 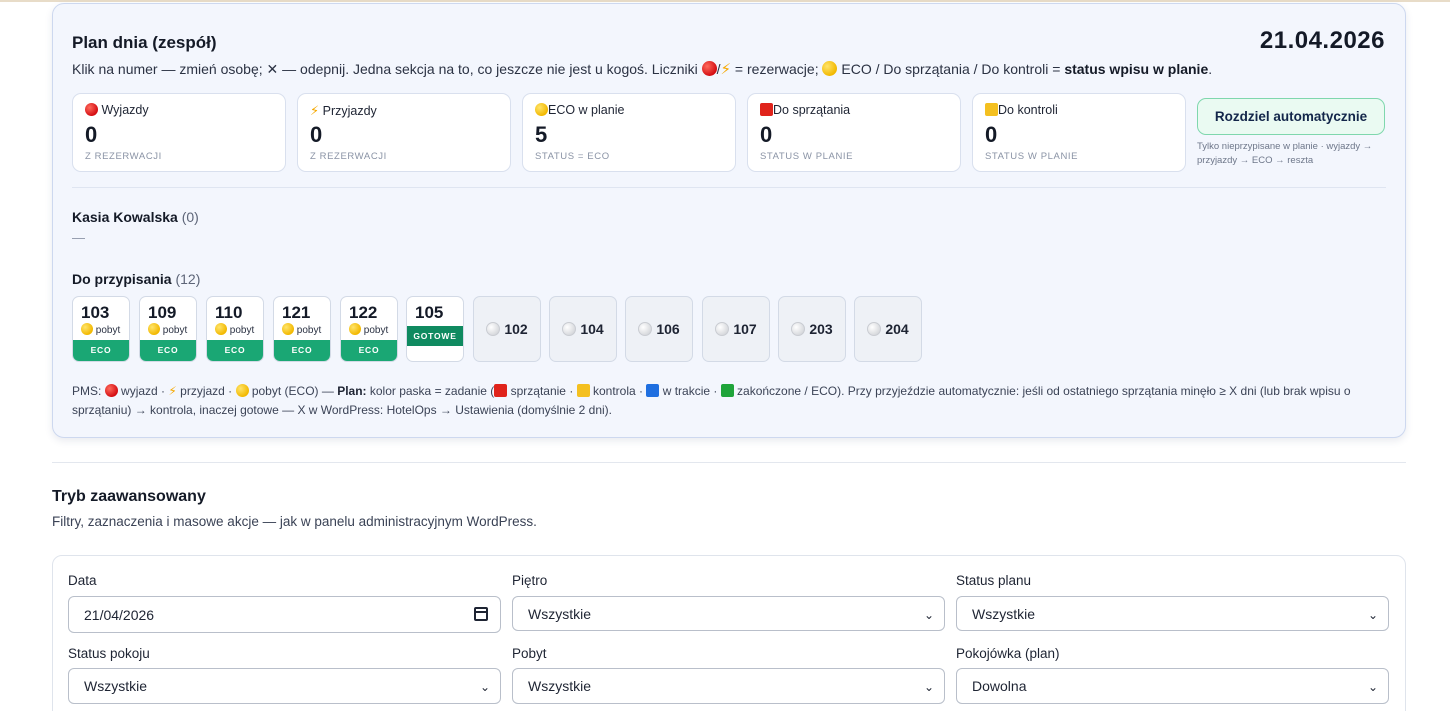 I want to click on date-input: 21/04/2026, so click(x=284, y=614).